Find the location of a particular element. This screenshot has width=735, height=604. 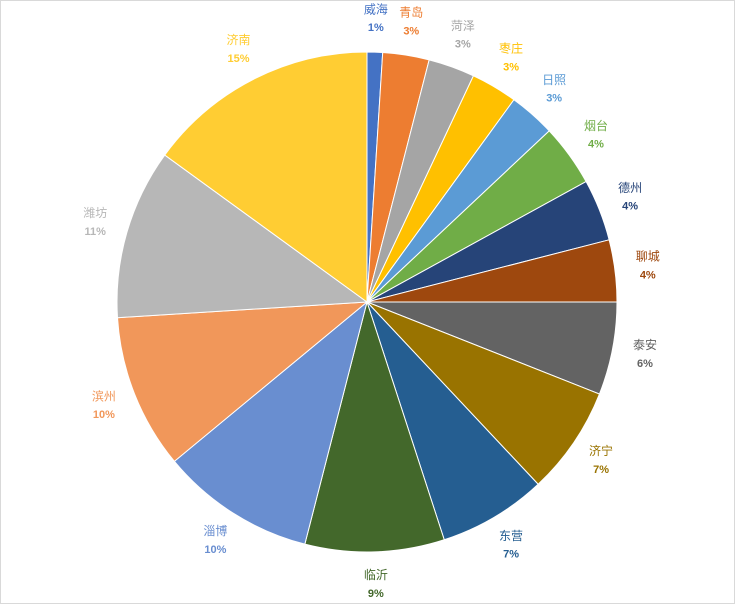

slice-label: 枣庄 is located at coordinates (511, 48).